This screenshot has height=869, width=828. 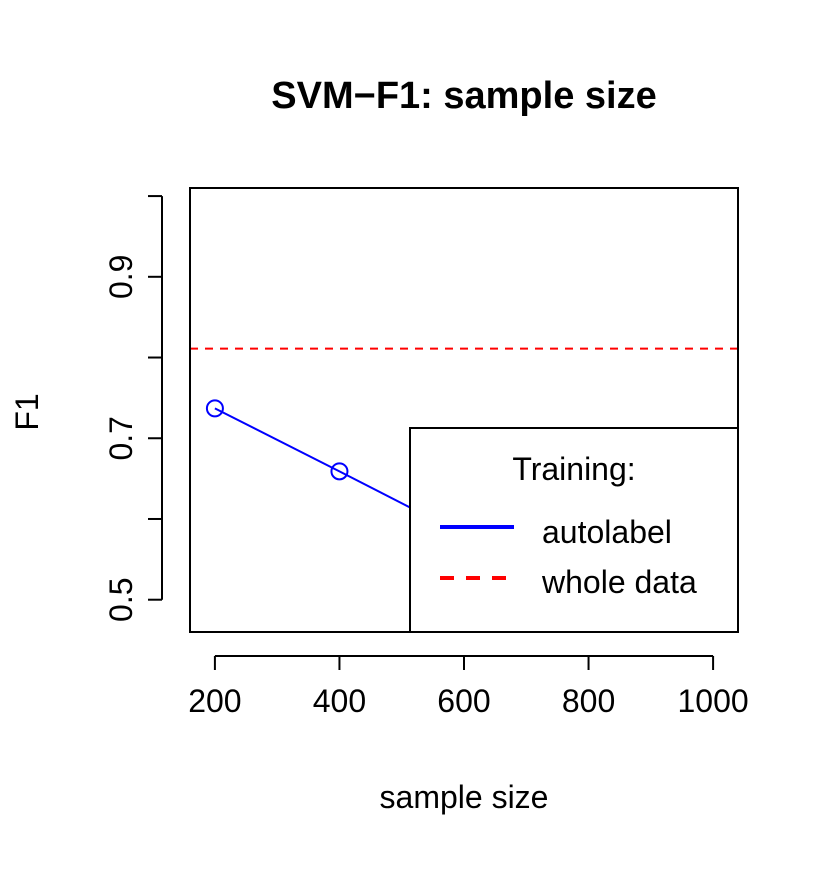 I want to click on x-tick-label: 200, so click(x=214, y=701).